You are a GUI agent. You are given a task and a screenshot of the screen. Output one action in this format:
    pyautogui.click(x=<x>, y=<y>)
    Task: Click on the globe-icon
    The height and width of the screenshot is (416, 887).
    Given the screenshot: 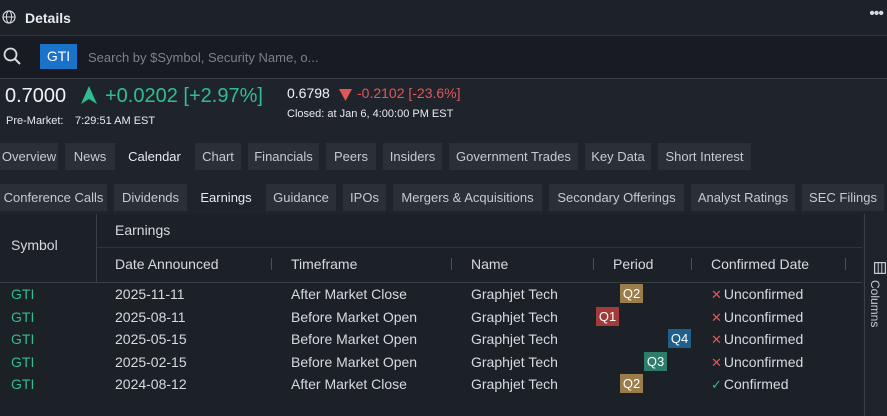 What is the action you would take?
    pyautogui.click(x=9, y=17)
    